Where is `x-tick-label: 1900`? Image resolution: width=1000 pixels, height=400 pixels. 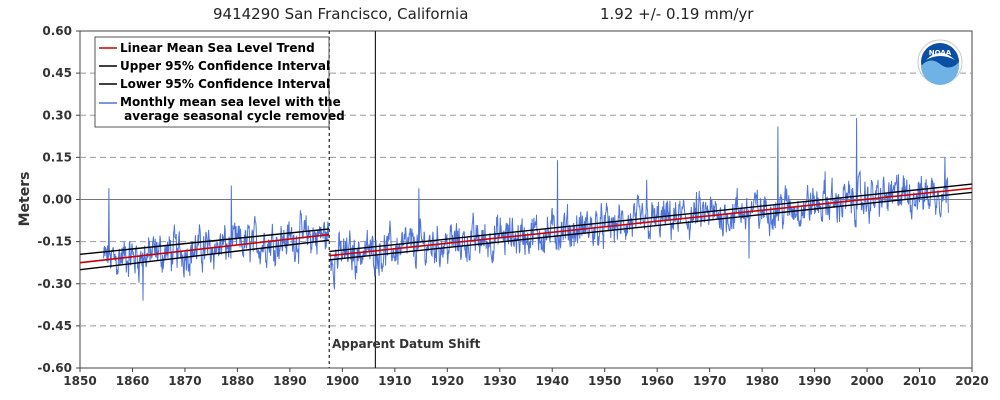 x-tick-label: 1900 is located at coordinates (342, 381).